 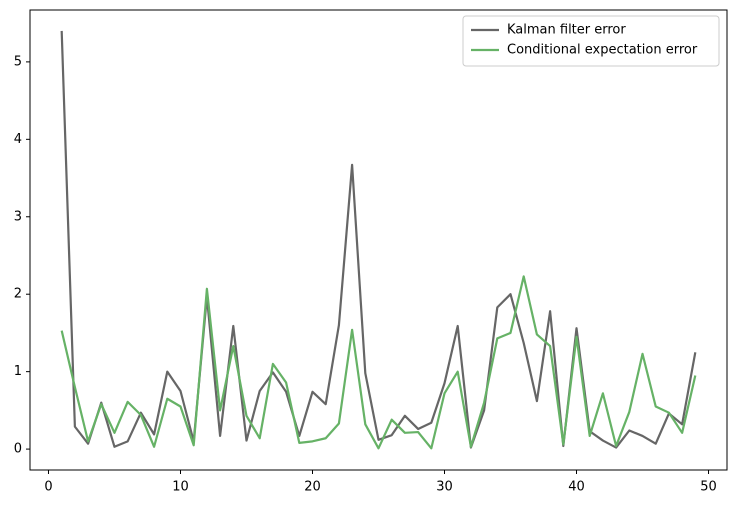 I want to click on x-tick-label: 20, so click(x=312, y=487).